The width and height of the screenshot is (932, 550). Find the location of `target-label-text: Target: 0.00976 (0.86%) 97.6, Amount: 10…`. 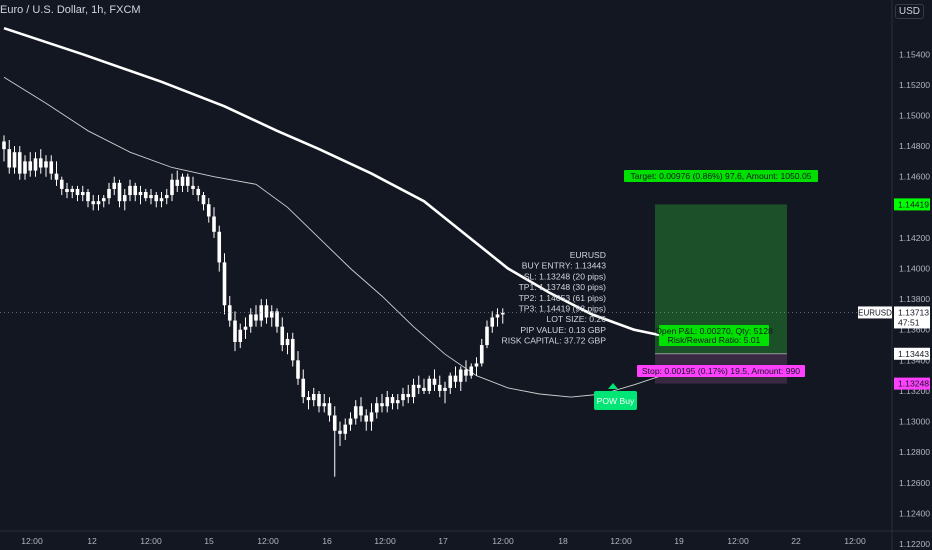

target-label-text: Target: 0.00976 (0.86%) 97.6, Amount: 10… is located at coordinates (720, 176).